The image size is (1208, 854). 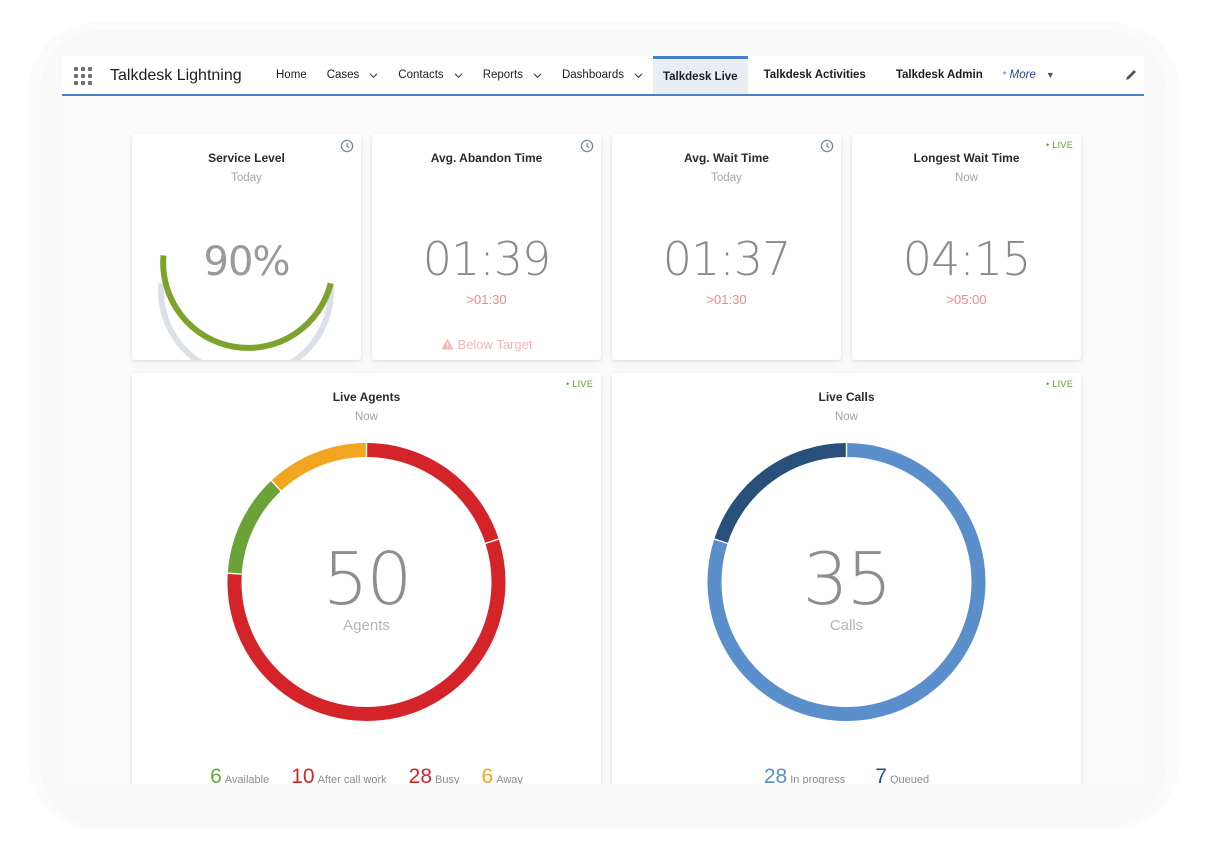 What do you see at coordinates (727, 259) in the screenshot?
I see `avg-wait-time-value: 01:37` at bounding box center [727, 259].